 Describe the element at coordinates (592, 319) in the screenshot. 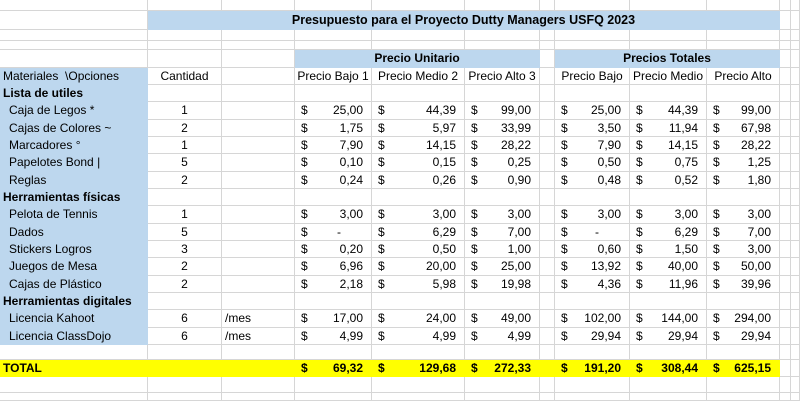

I see `cell-total-price-low: $102,00` at that location.